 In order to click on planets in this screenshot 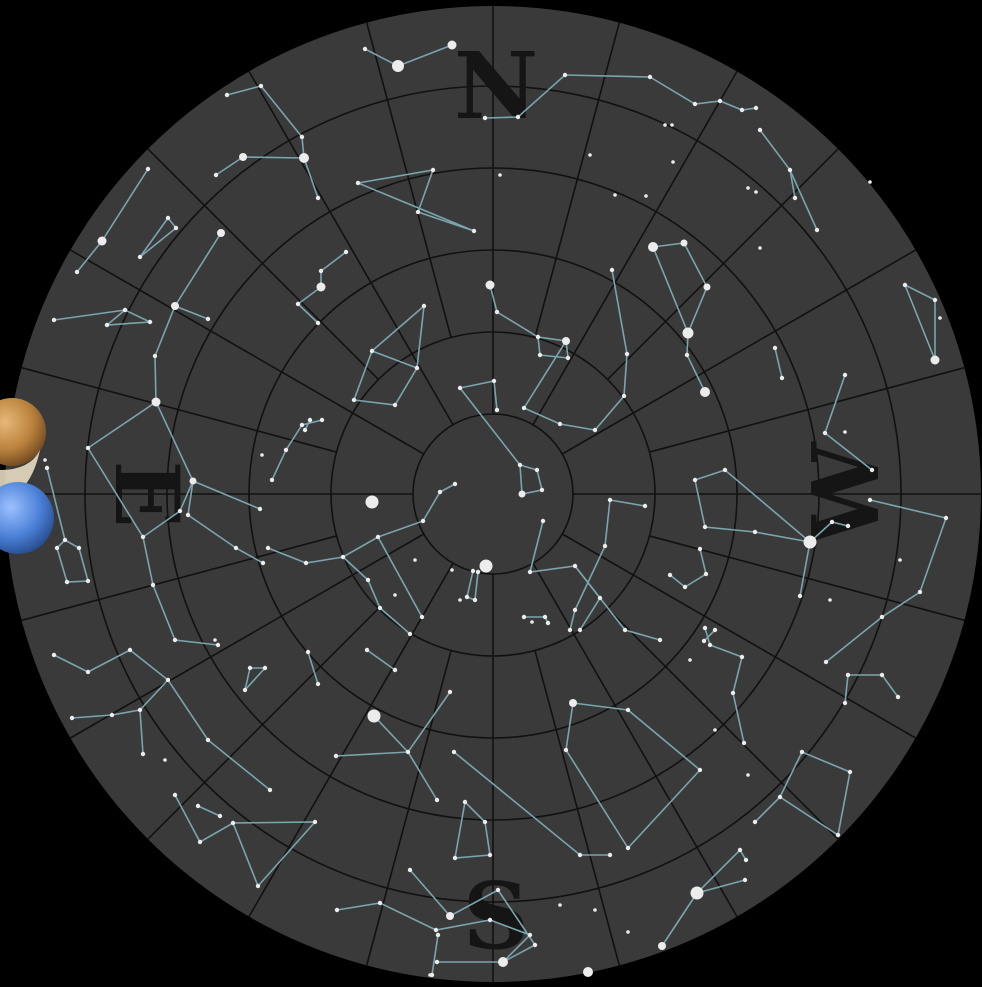, I will do `click(27, 476)`.